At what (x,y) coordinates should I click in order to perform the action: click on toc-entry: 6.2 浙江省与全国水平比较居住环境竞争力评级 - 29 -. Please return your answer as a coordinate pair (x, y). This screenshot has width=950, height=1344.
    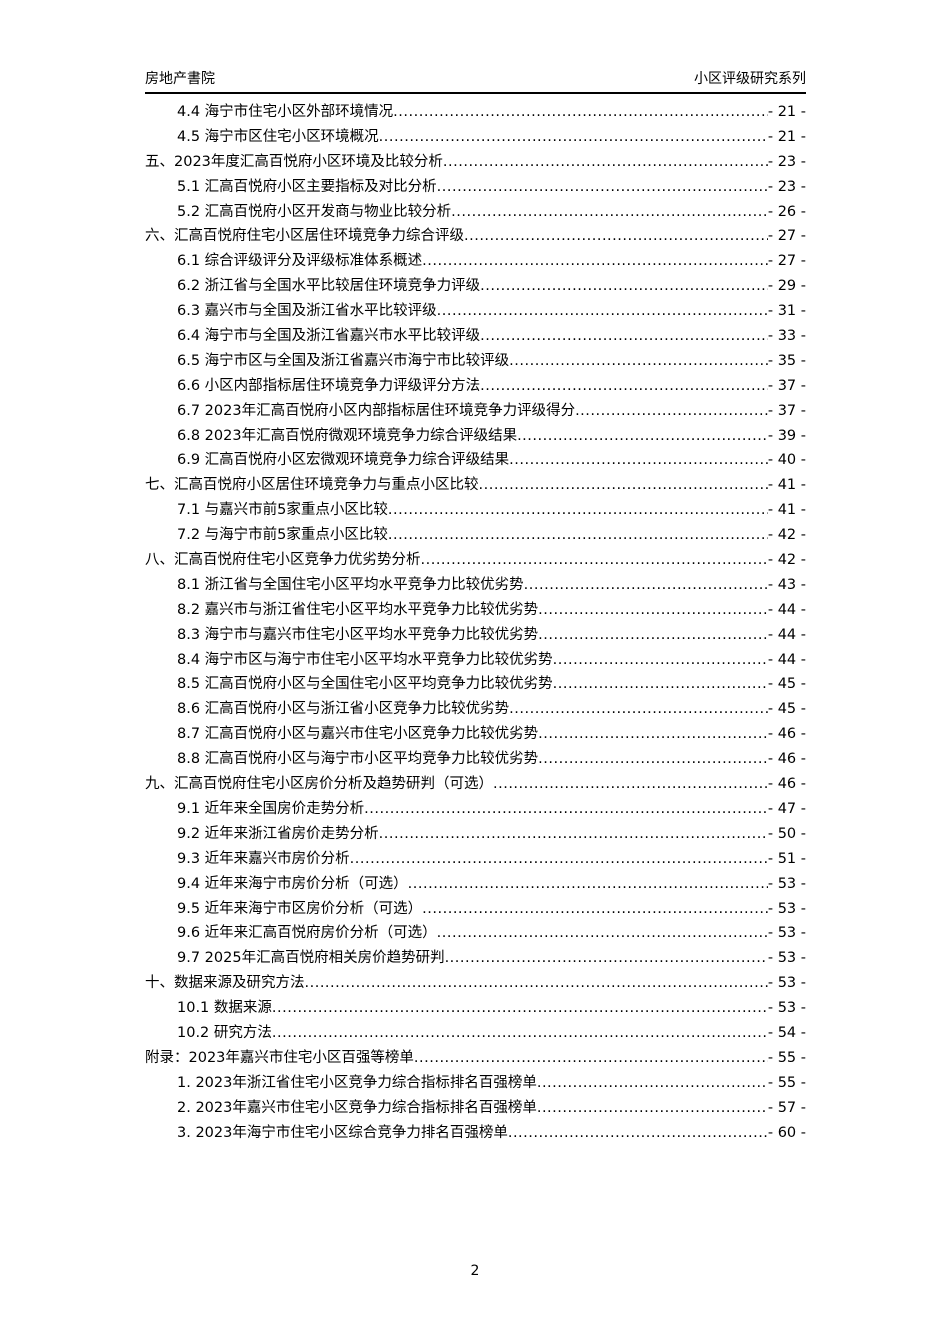
    Looking at the image, I should click on (475, 286).